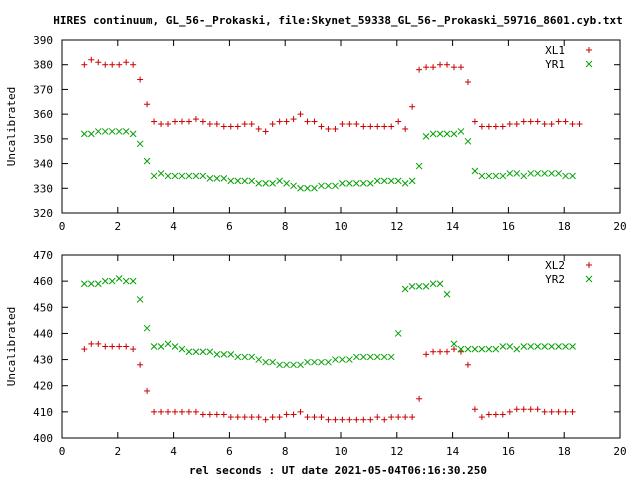 Image resolution: width=640 pixels, height=480 pixels. What do you see at coordinates (453, 451) in the screenshot?
I see `x-tick-label: 14` at bounding box center [453, 451].